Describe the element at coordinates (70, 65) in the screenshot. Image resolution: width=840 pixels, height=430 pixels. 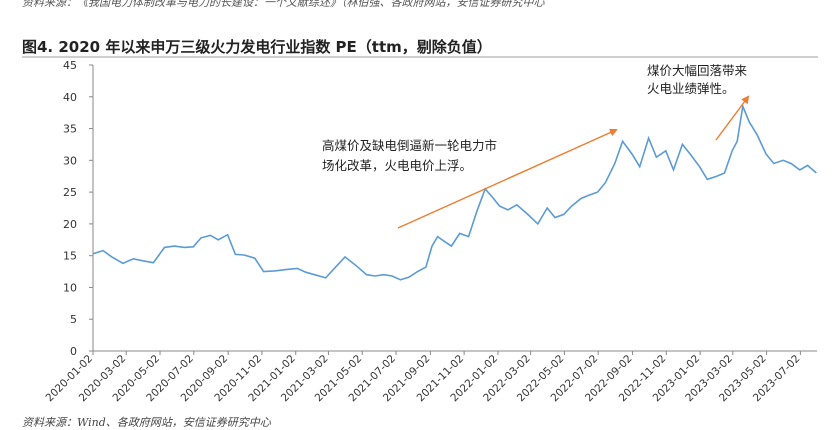
I see `y-tick-label: 45` at that location.